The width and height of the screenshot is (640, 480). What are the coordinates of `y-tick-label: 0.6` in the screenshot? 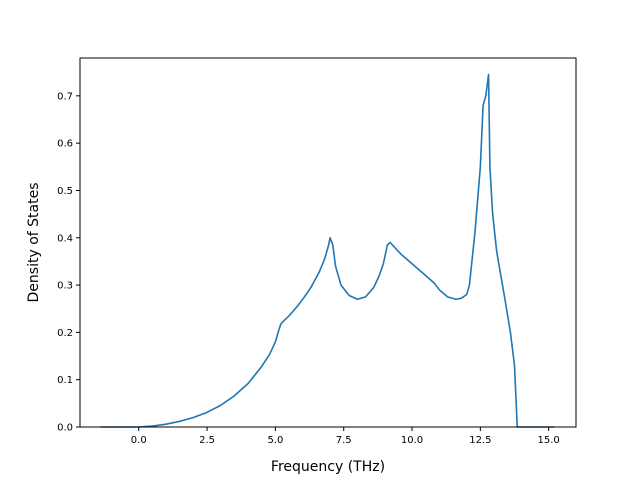 It's located at (65, 144).